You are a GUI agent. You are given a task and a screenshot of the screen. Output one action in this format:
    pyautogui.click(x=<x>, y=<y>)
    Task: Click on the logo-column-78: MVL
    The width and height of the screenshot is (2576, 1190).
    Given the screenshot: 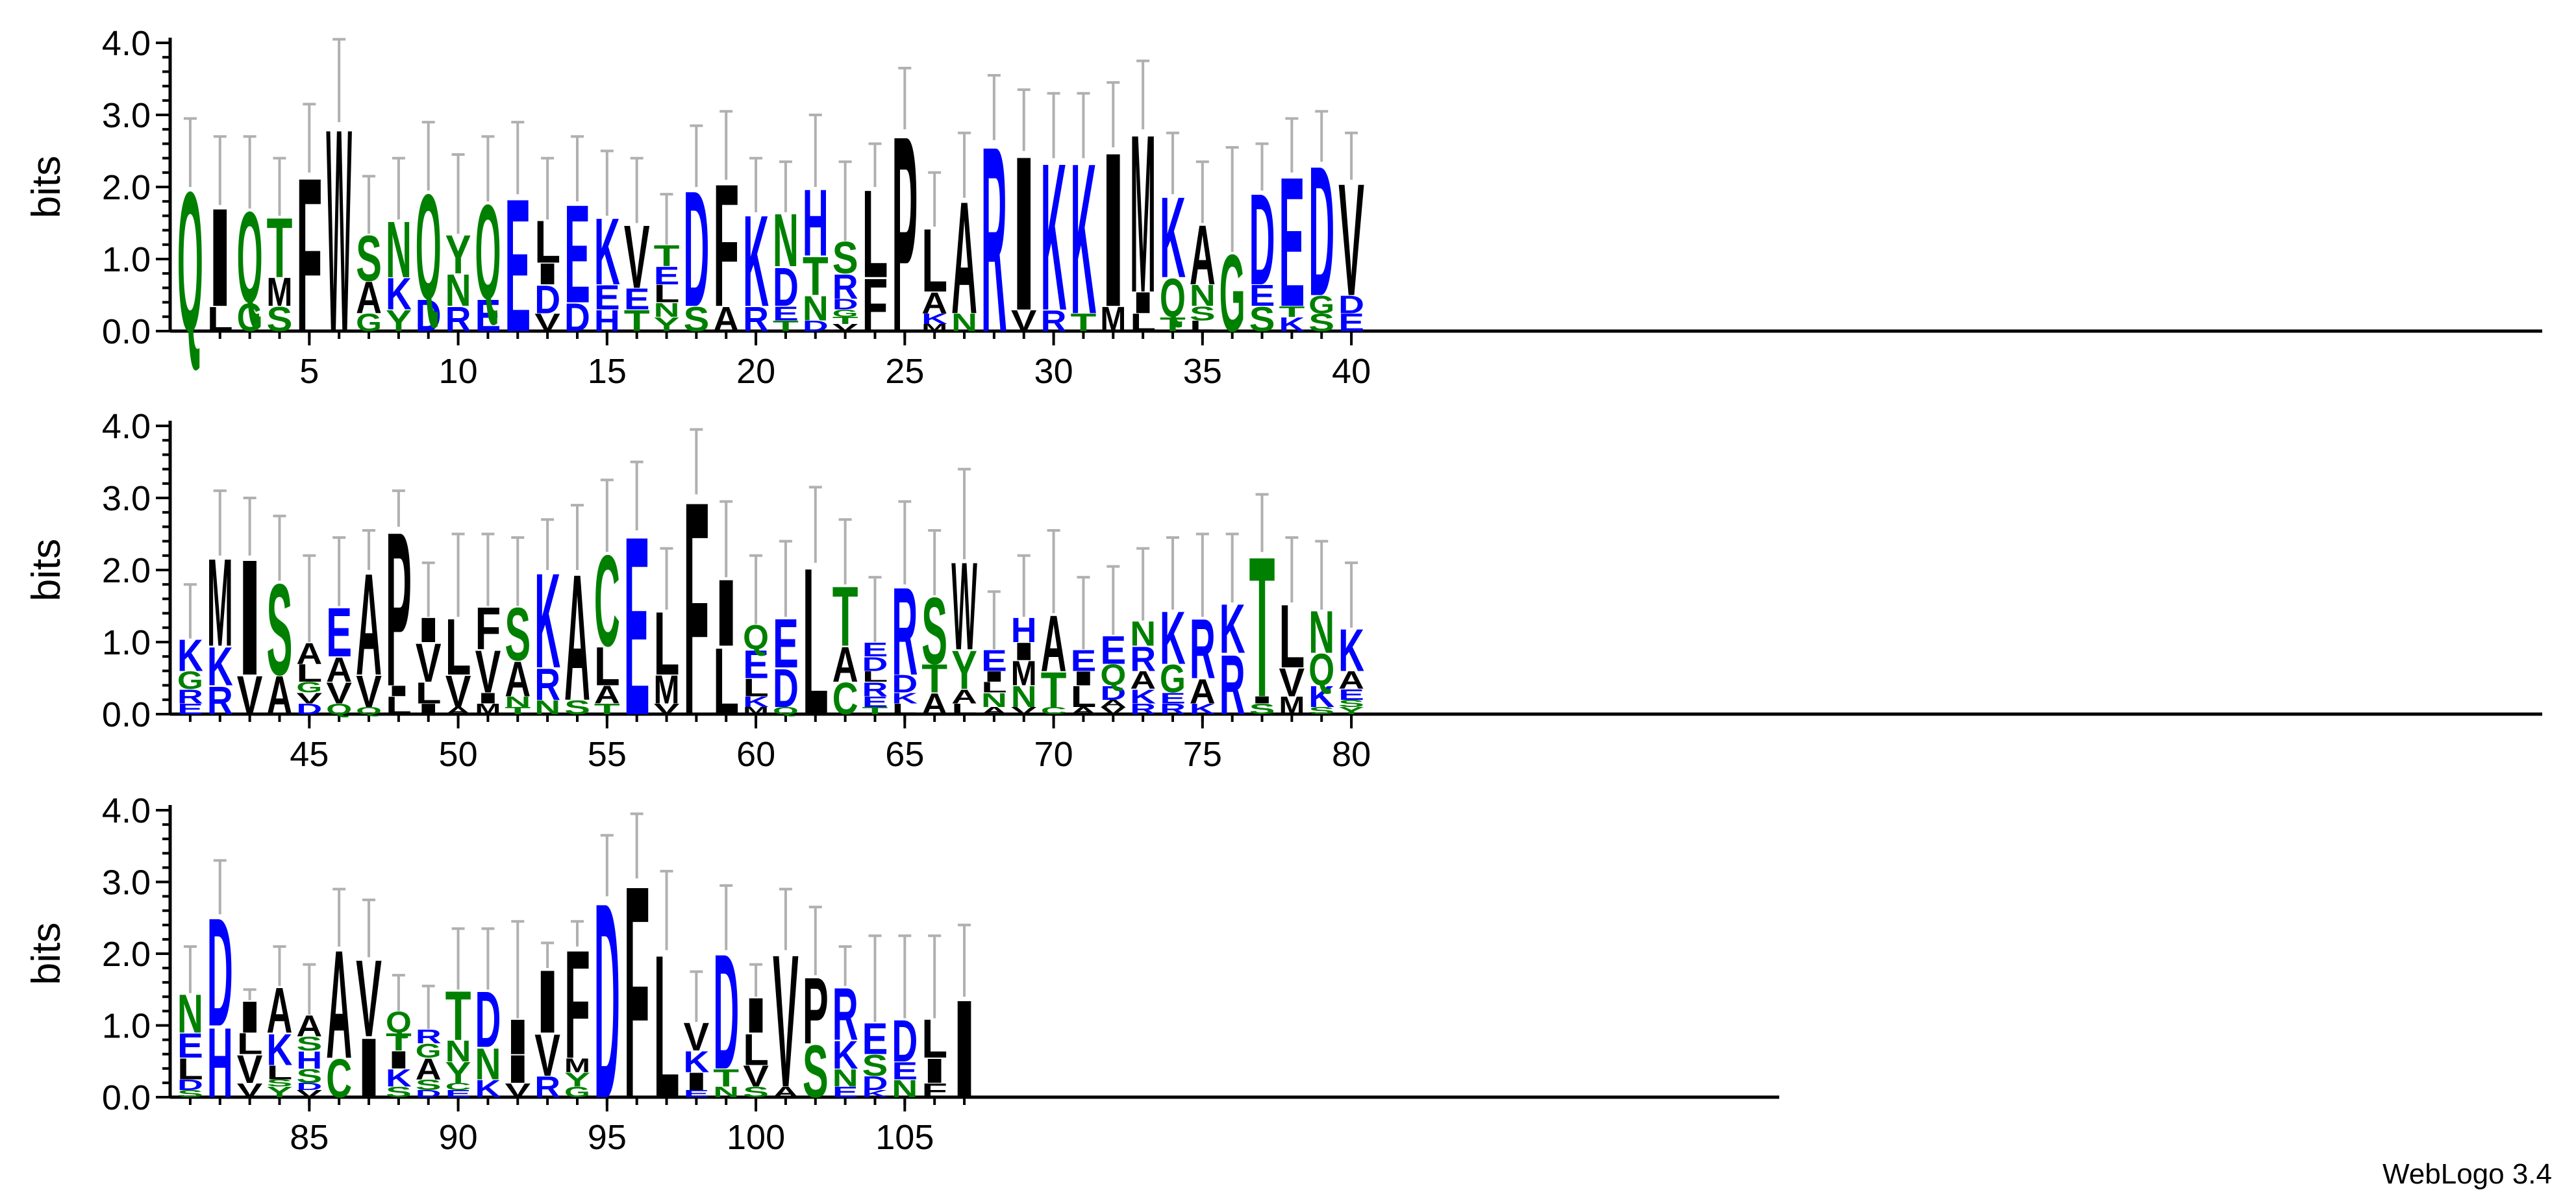 What is the action you would take?
    pyautogui.click(x=1292, y=628)
    